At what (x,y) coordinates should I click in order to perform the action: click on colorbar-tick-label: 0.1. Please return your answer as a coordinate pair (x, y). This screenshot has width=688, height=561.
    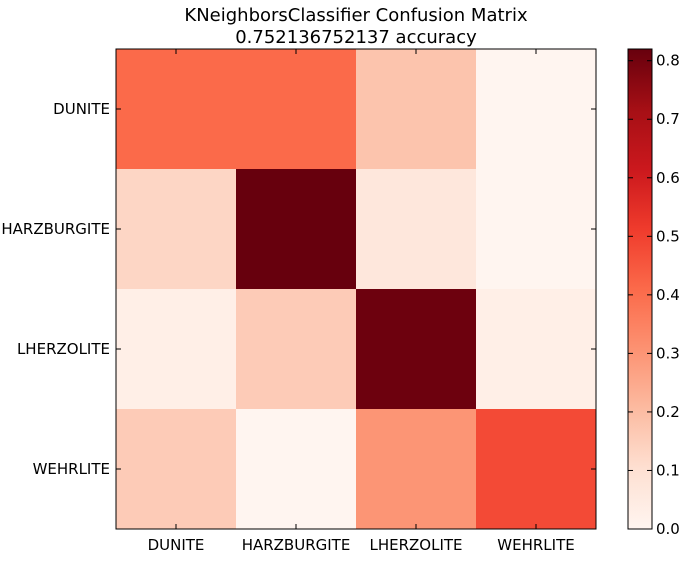
    Looking at the image, I should click on (668, 470).